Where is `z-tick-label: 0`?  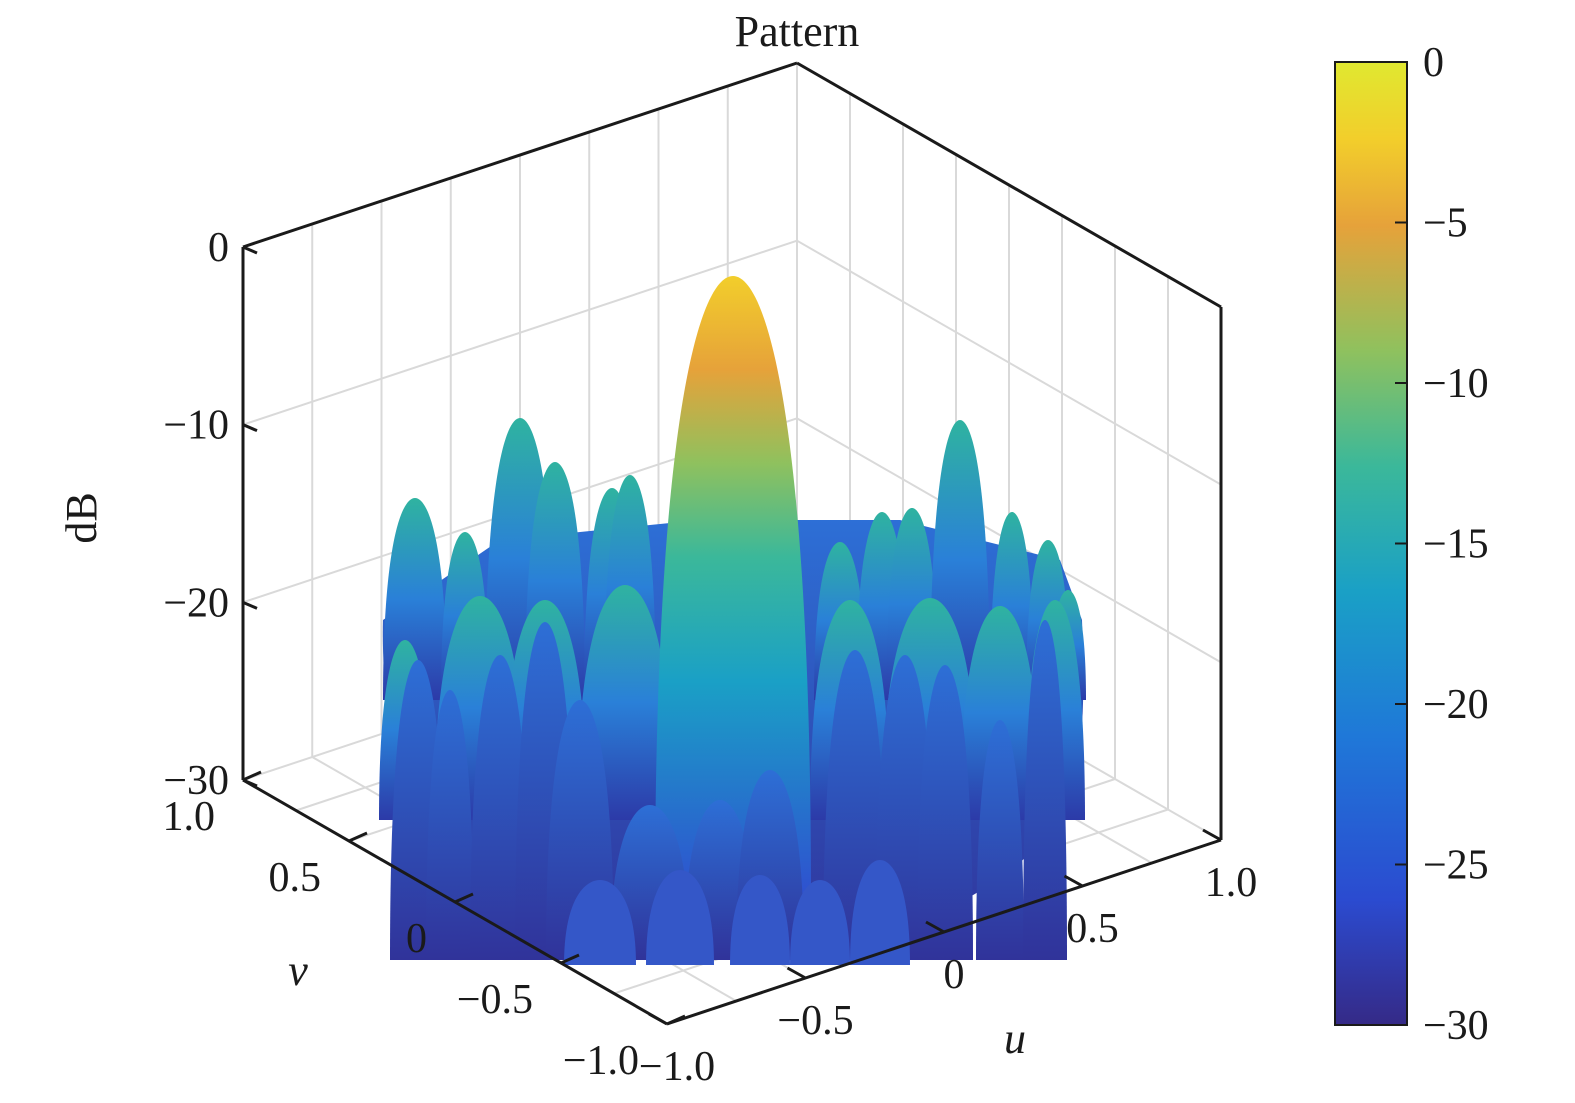
z-tick-label: 0 is located at coordinates (218, 248).